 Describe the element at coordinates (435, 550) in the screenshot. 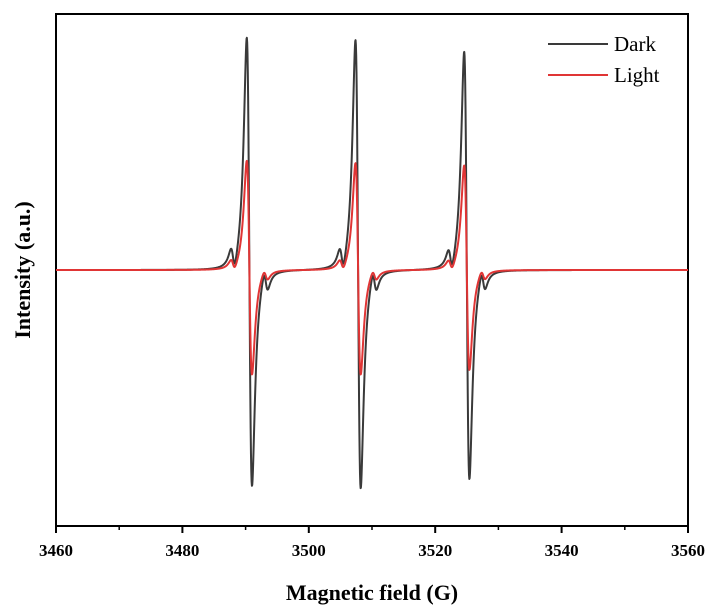

I see `x-tick-label: 3520` at that location.